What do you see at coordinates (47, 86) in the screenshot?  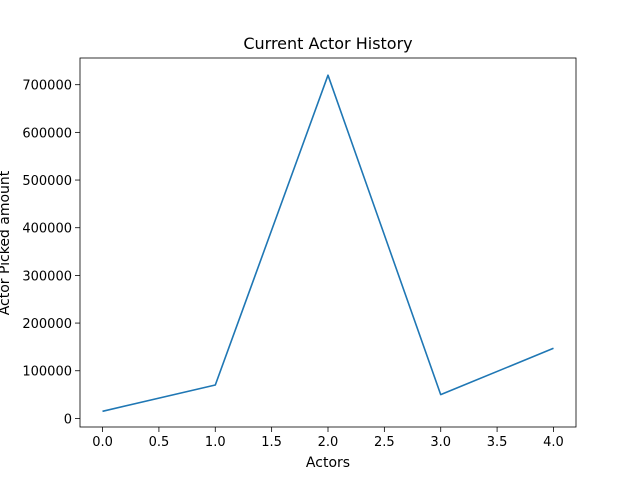 I see `y-tick-label: 700000` at bounding box center [47, 86].